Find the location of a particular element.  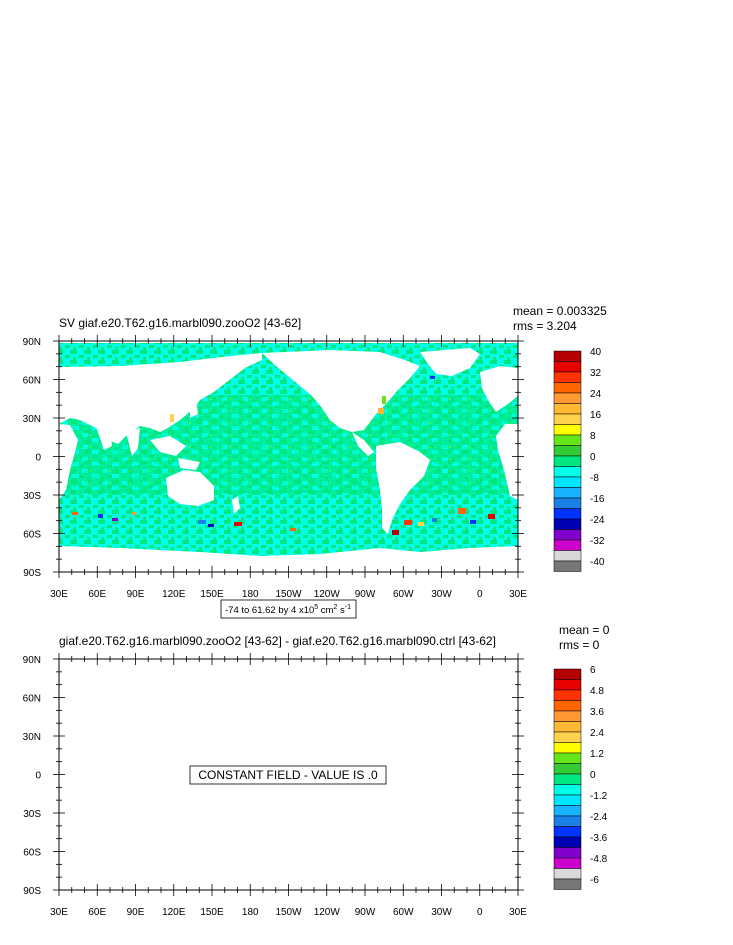

colorbar-label: -6 is located at coordinates (594, 880).